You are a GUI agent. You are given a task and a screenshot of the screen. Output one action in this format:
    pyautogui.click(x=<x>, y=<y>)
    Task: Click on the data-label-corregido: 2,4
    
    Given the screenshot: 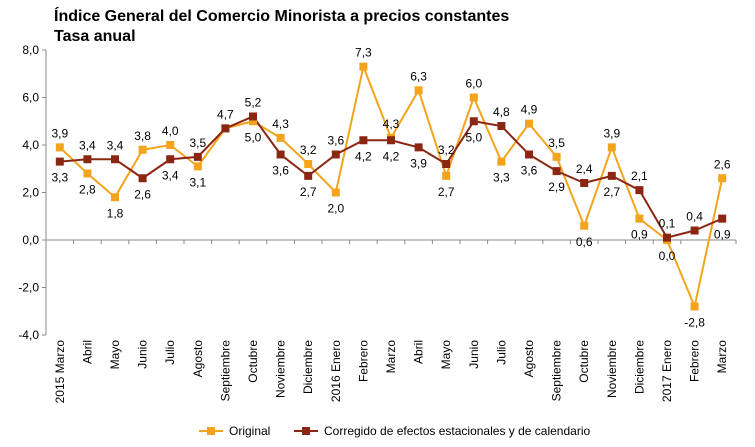 What is the action you would take?
    pyautogui.click(x=584, y=169)
    